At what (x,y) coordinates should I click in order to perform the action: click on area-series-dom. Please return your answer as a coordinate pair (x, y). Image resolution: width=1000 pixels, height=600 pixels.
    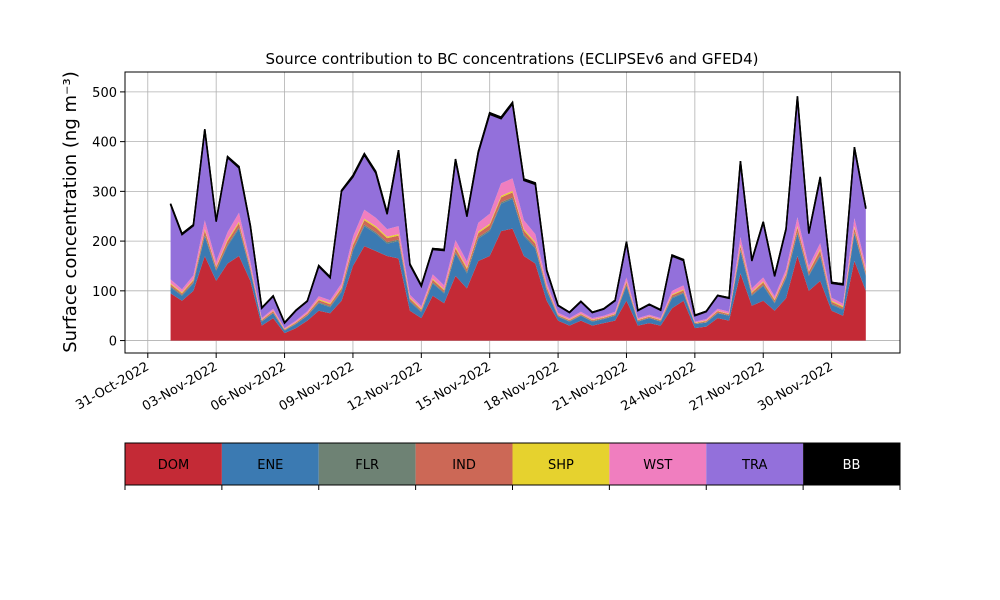
    Looking at the image, I should click on (518, 284).